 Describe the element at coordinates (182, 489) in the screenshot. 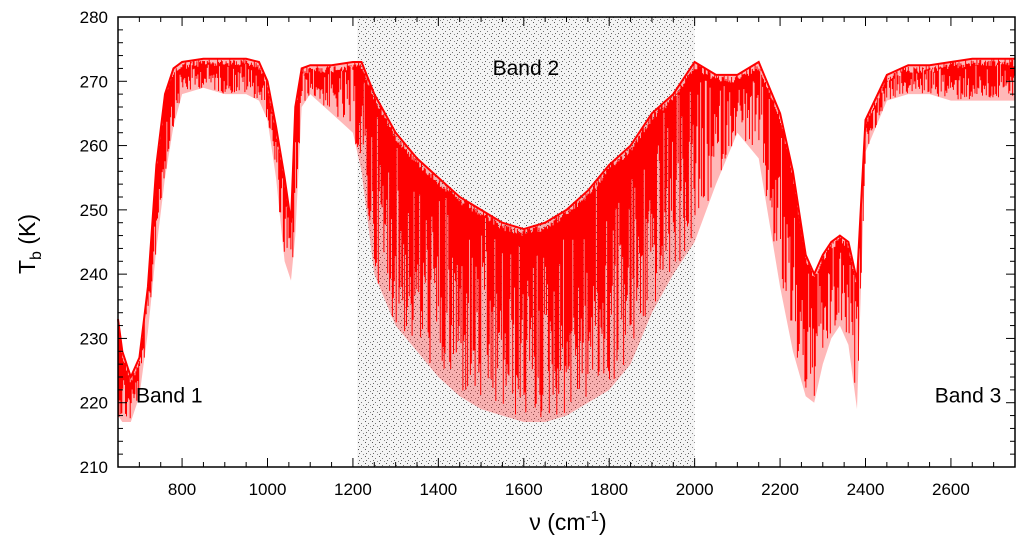

I see `x-tick-label: 800` at that location.